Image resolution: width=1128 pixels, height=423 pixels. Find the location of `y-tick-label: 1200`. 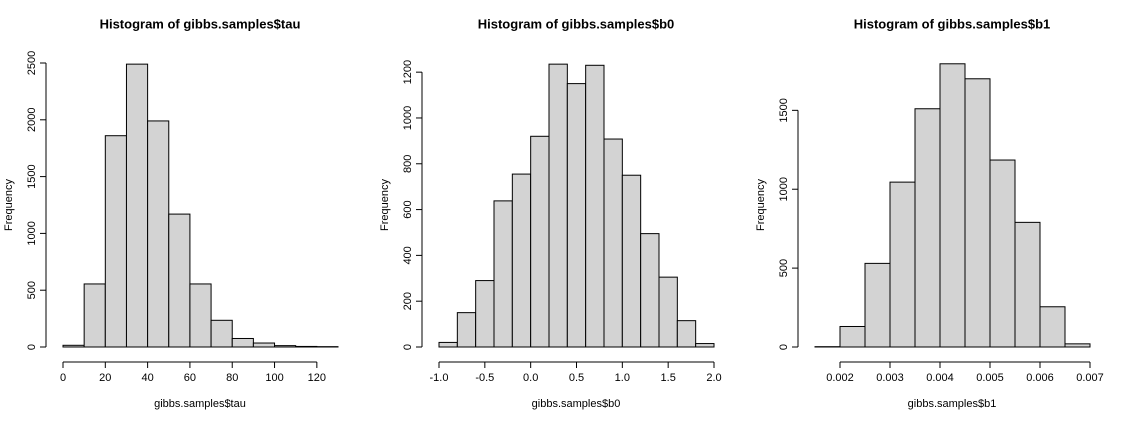

y-tick-label: 1200 is located at coordinates (408, 72).